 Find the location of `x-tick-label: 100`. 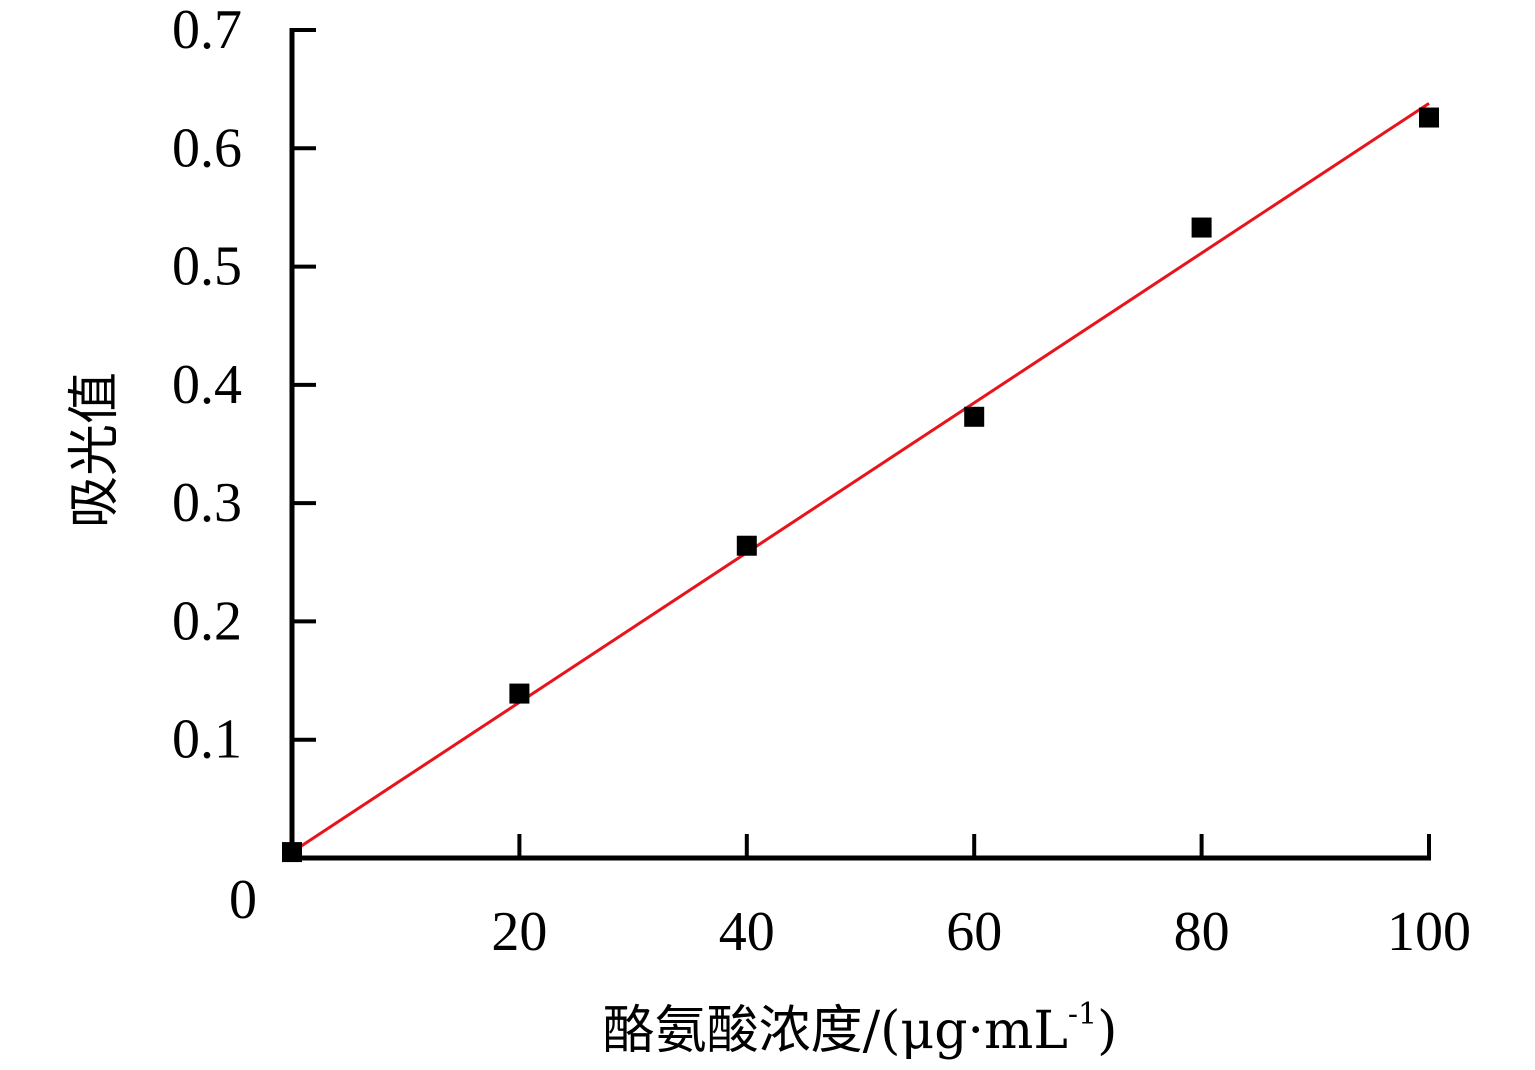

x-tick-label: 100 is located at coordinates (1429, 932).